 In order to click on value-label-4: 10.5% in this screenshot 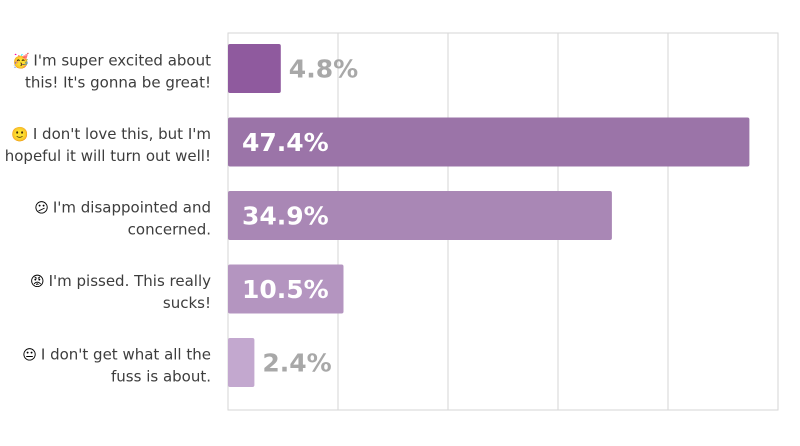, I will do `click(285, 289)`.